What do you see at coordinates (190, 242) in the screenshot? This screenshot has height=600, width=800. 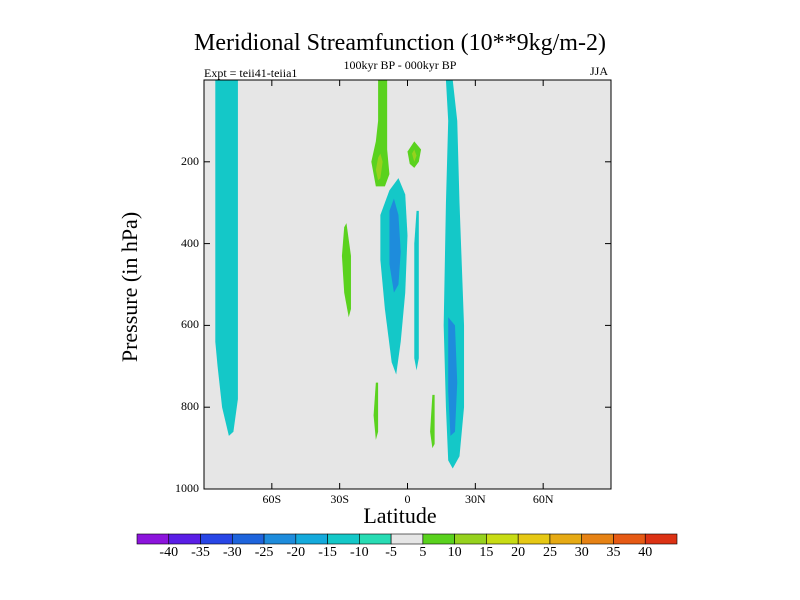 I see `y-tick-label: 400` at bounding box center [190, 242].